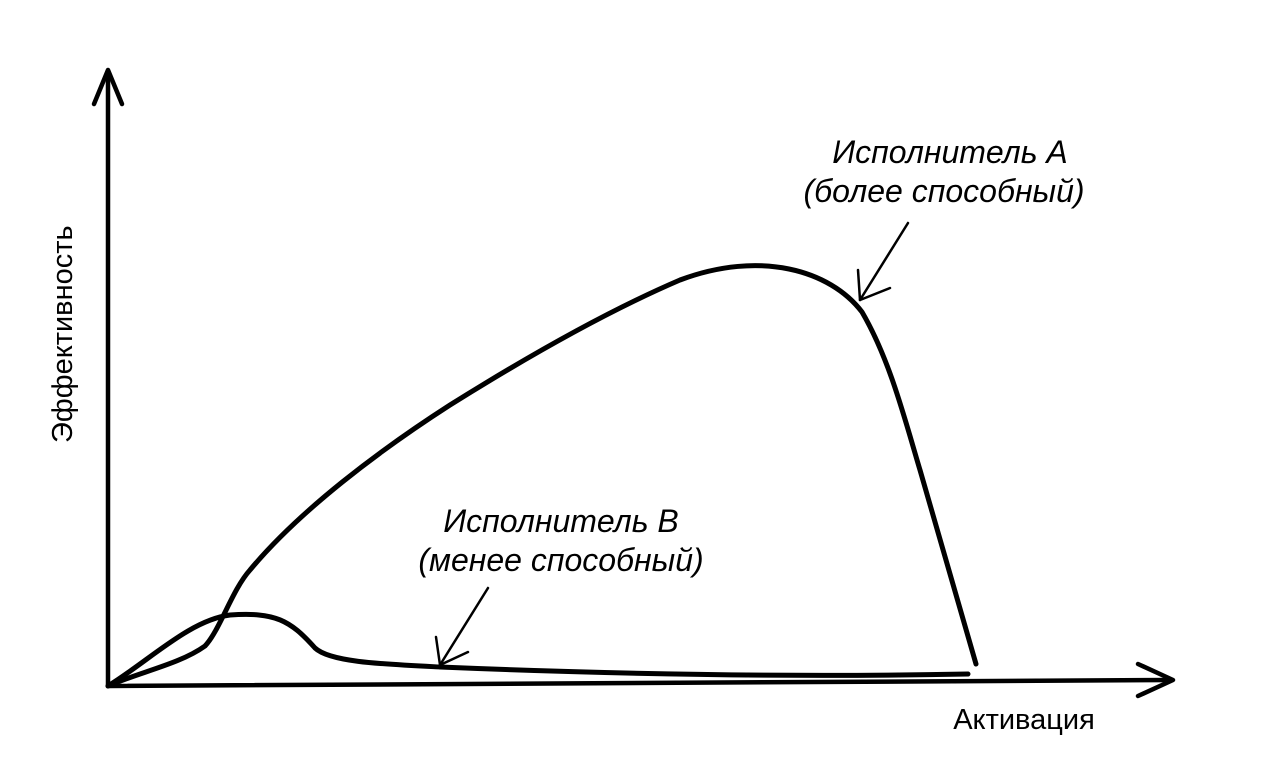 The height and width of the screenshot is (768, 1266). Describe the element at coordinates (63, 334) in the screenshot. I see `y-axis-label: Эффективность` at that location.